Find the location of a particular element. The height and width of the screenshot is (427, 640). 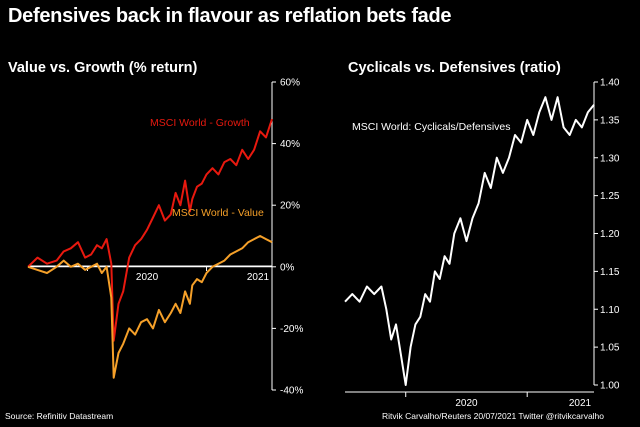

left-y-tick-label: 0% is located at coordinates (287, 267).